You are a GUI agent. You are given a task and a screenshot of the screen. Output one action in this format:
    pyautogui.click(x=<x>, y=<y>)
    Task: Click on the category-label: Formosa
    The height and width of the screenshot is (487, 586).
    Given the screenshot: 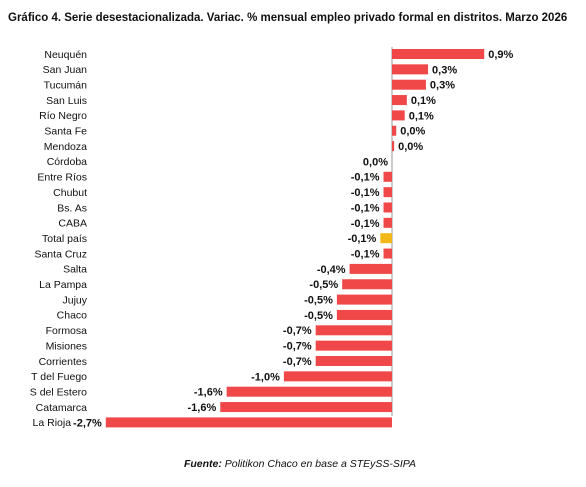 What is the action you would take?
    pyautogui.click(x=67, y=331)
    